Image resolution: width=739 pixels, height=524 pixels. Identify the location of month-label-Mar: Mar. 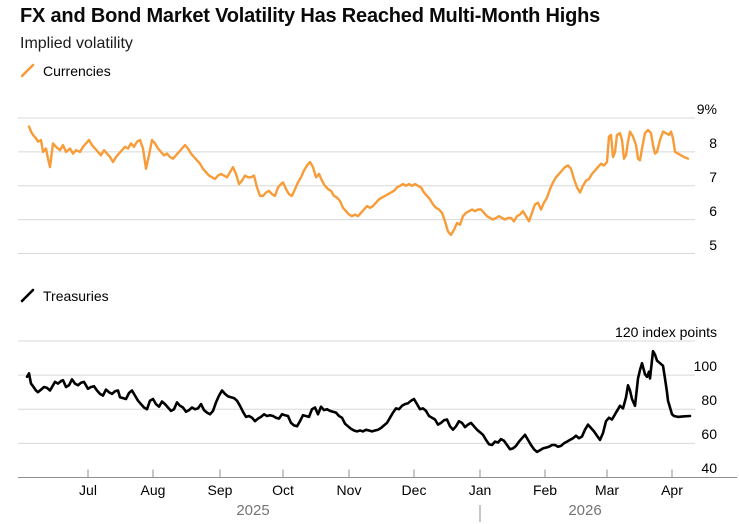
(607, 490).